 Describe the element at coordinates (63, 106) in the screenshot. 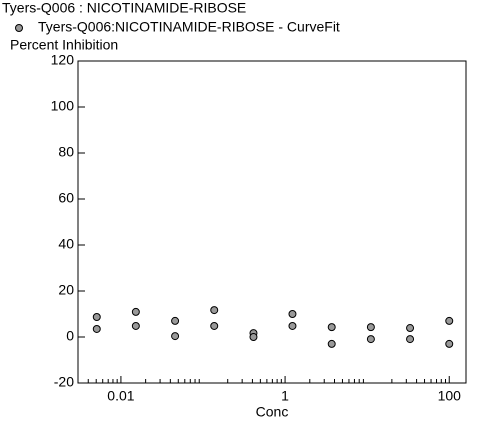

I see `y-tick-label: 100` at that location.